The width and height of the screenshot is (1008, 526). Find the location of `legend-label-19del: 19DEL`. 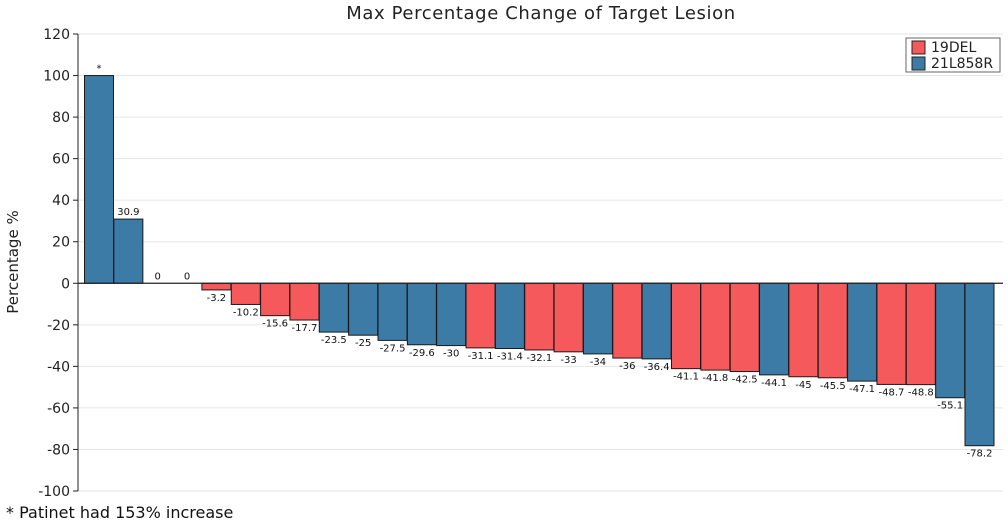

legend-label-19del: 19DEL is located at coordinates (953, 48).